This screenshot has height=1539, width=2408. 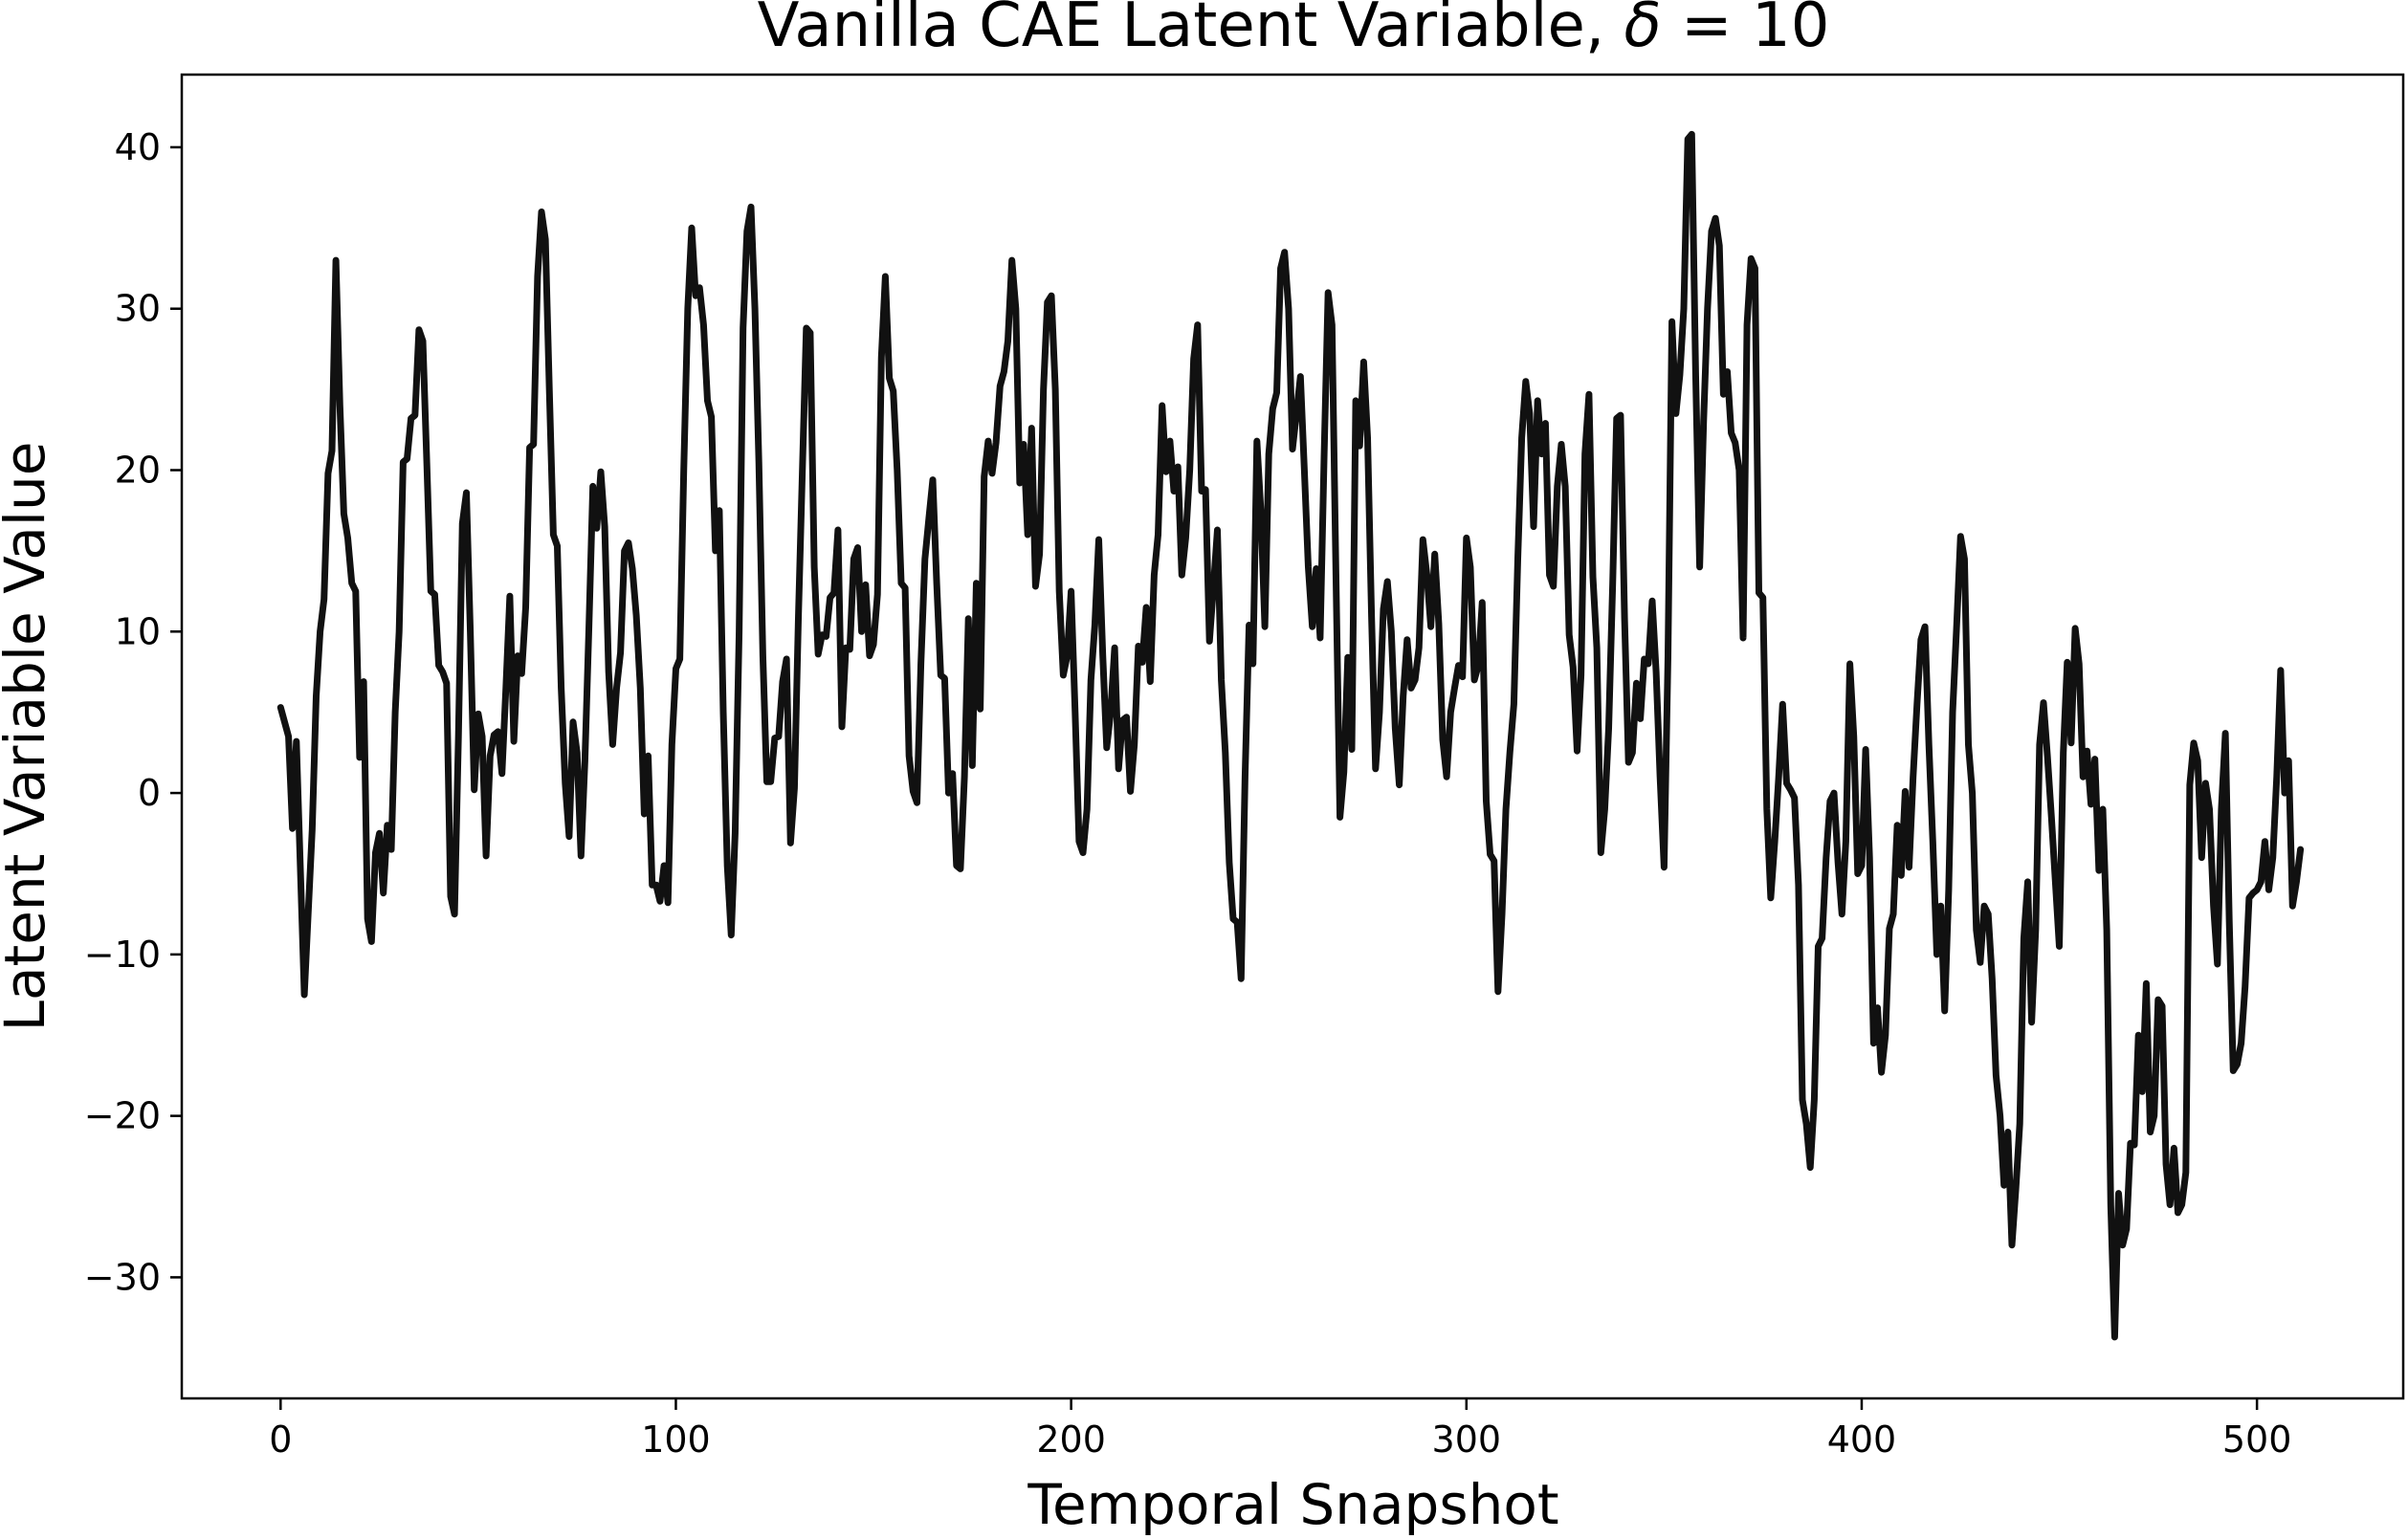 What do you see at coordinates (1191, 31) in the screenshot?
I see `chart-title-main: Vanilla CAE Latent Variable,` at bounding box center [1191, 31].